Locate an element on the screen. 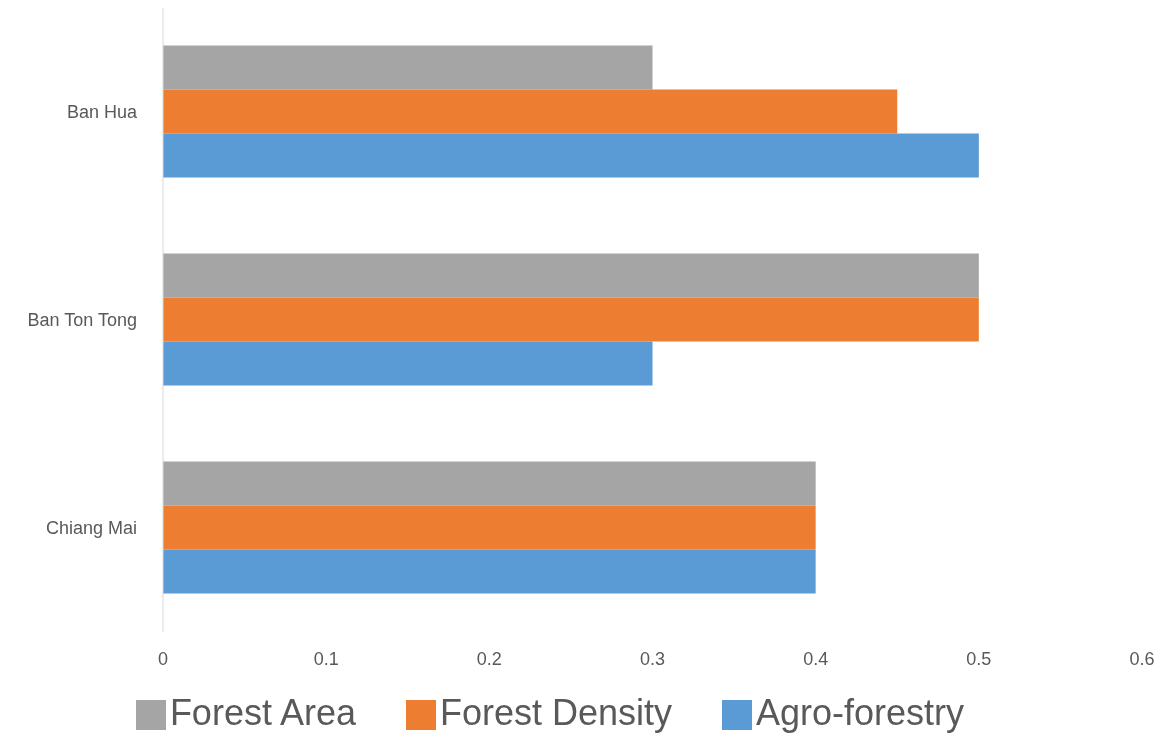 Image resolution: width=1170 pixels, height=742 pixels. legend-label: Forest Area is located at coordinates (262, 712).